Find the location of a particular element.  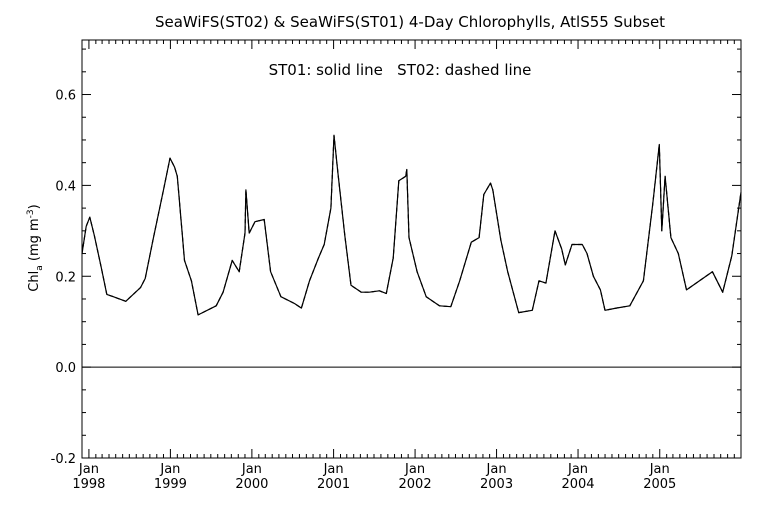

y-tick-label: 0.6 is located at coordinates (65, 96).